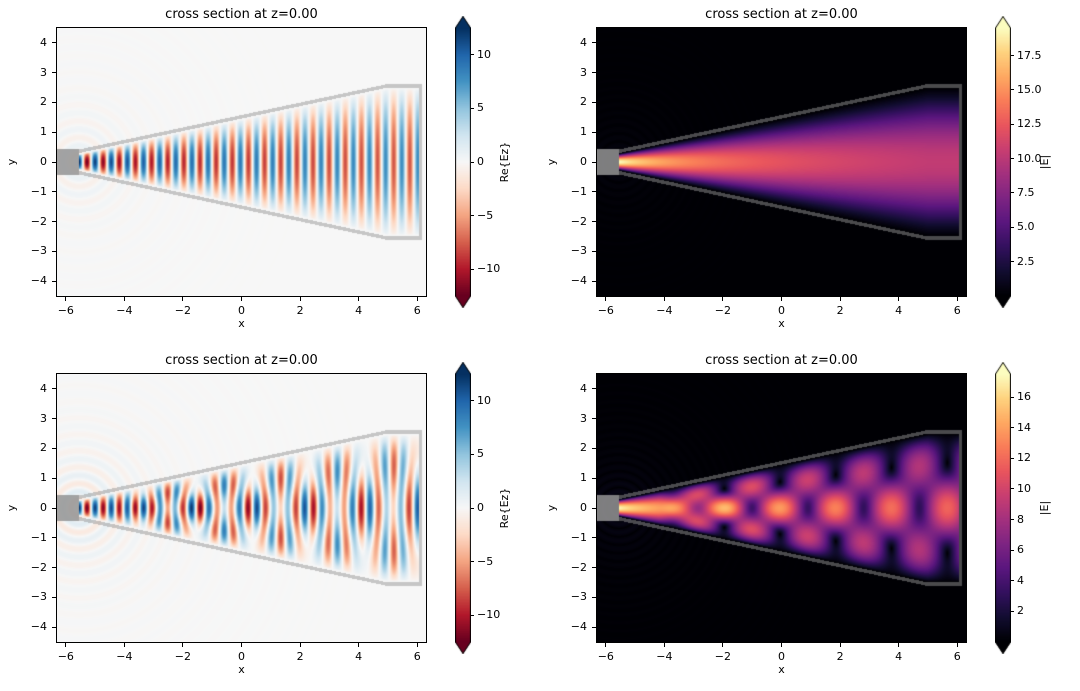  I want to click on colorbar-tick-label: 2, so click(1020, 611).